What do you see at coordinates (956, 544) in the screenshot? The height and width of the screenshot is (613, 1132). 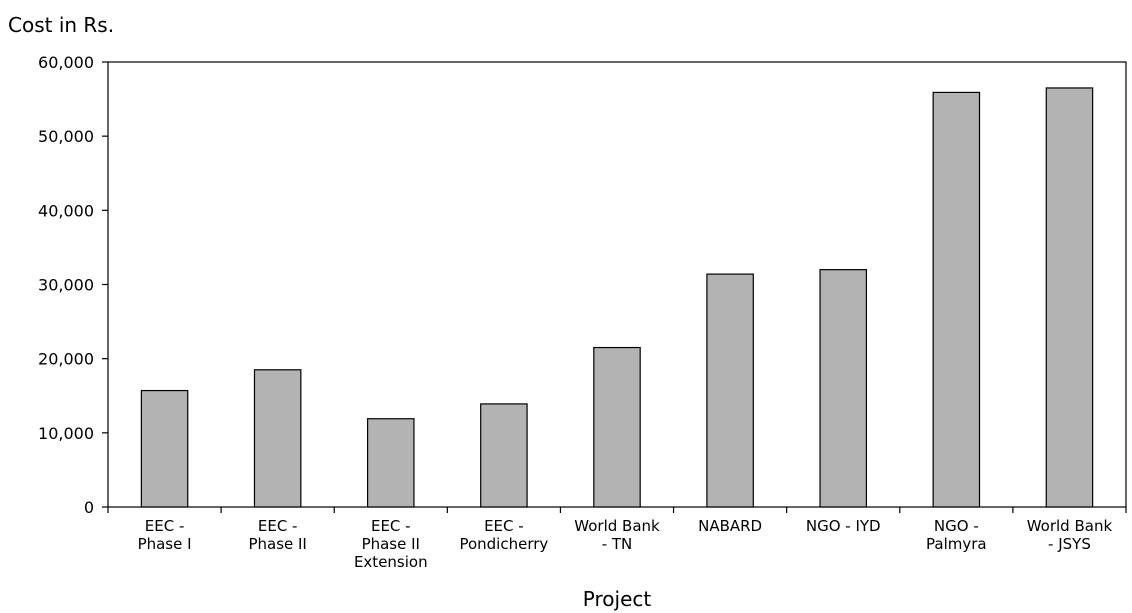 I see `x-category-label: Palmyra` at bounding box center [956, 544].